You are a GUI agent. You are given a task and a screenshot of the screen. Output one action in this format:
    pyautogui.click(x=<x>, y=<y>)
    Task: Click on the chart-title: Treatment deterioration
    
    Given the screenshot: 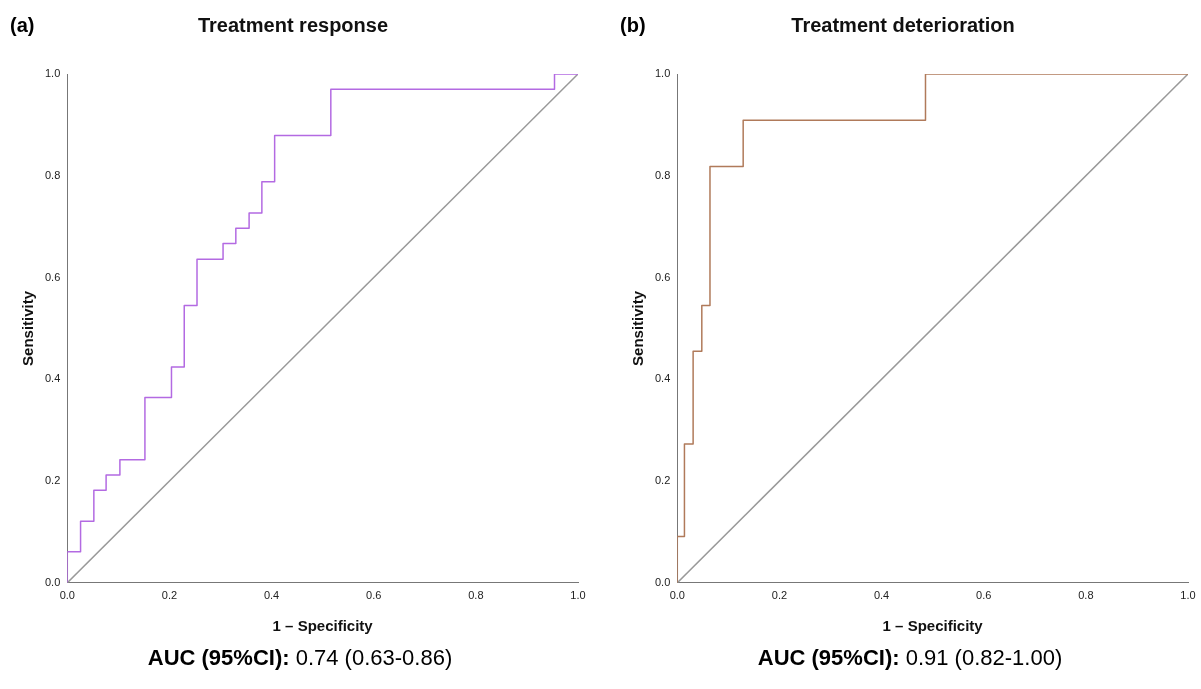 What is the action you would take?
    pyautogui.click(x=903, y=24)
    